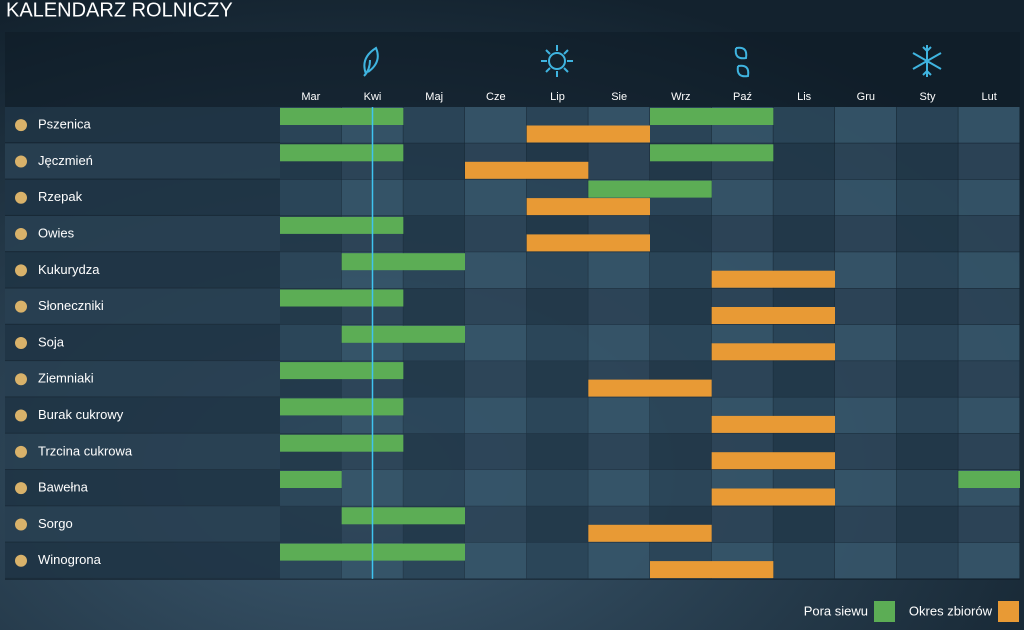 This screenshot has height=630, width=1024. Describe the element at coordinates (496, 97) in the screenshot. I see `month-label: Cze` at that location.